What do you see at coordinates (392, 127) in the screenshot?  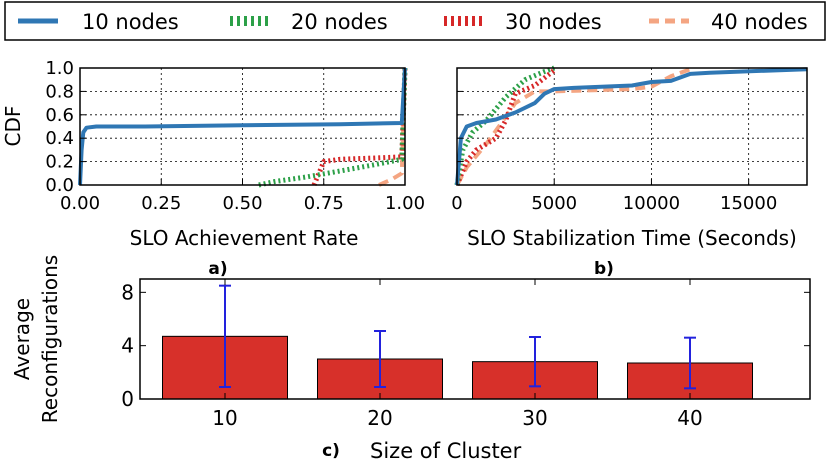 I see `panel-a-series-40-nodes` at bounding box center [392, 127].